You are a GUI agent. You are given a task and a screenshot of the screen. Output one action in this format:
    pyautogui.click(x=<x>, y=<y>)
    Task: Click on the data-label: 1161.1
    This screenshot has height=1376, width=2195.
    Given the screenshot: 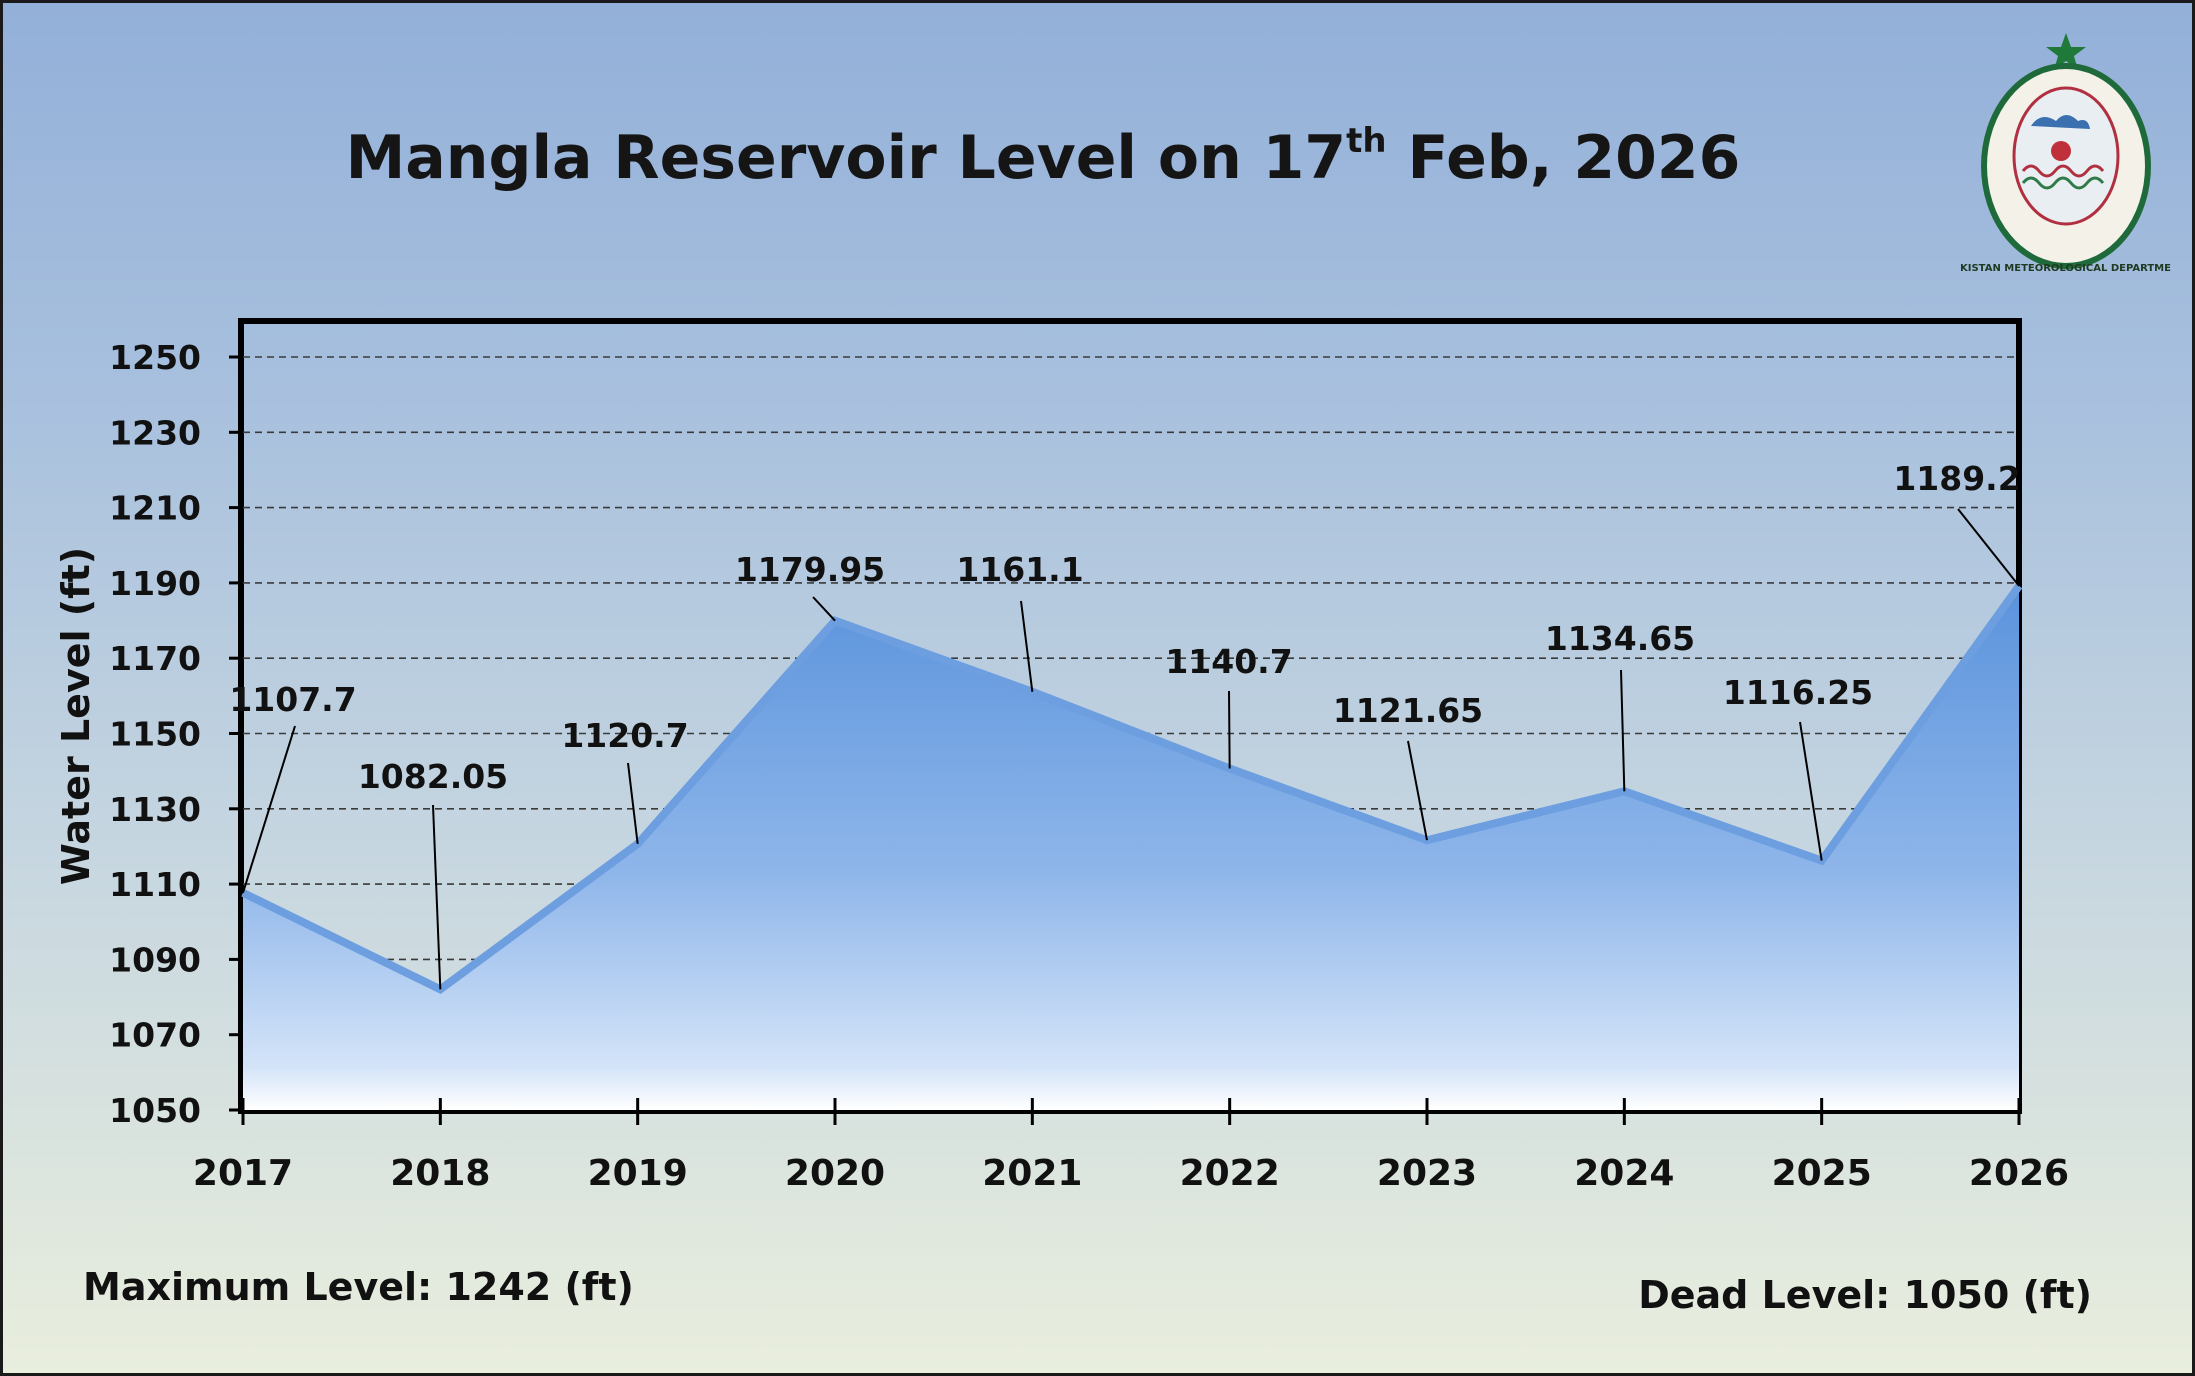 What is the action you would take?
    pyautogui.click(x=1019, y=569)
    